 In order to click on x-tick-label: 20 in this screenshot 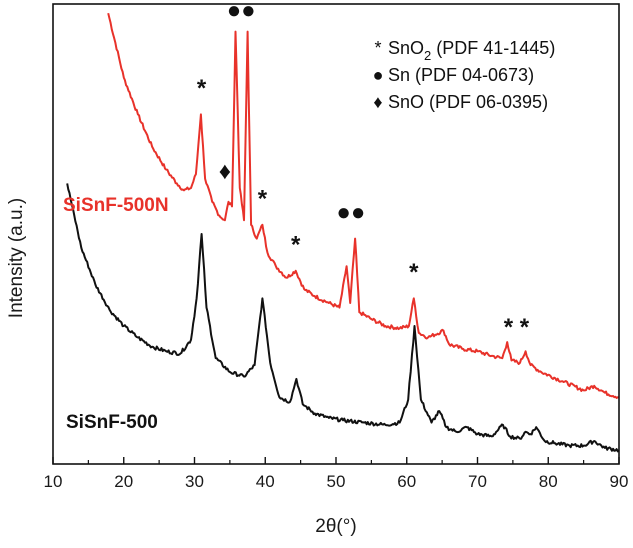, I will do `click(123, 481)`.